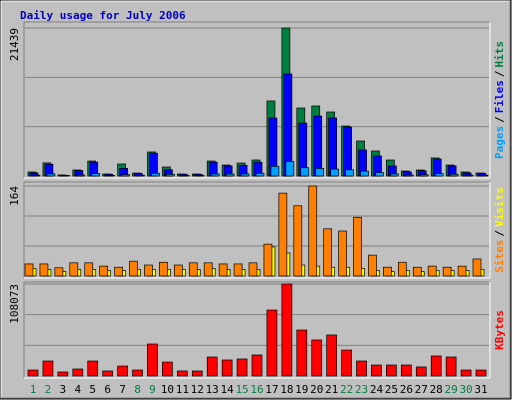 The height and width of the screenshot is (400, 512). Describe the element at coordinates (499, 142) in the screenshot. I see `legend-entry: Pages` at that location.